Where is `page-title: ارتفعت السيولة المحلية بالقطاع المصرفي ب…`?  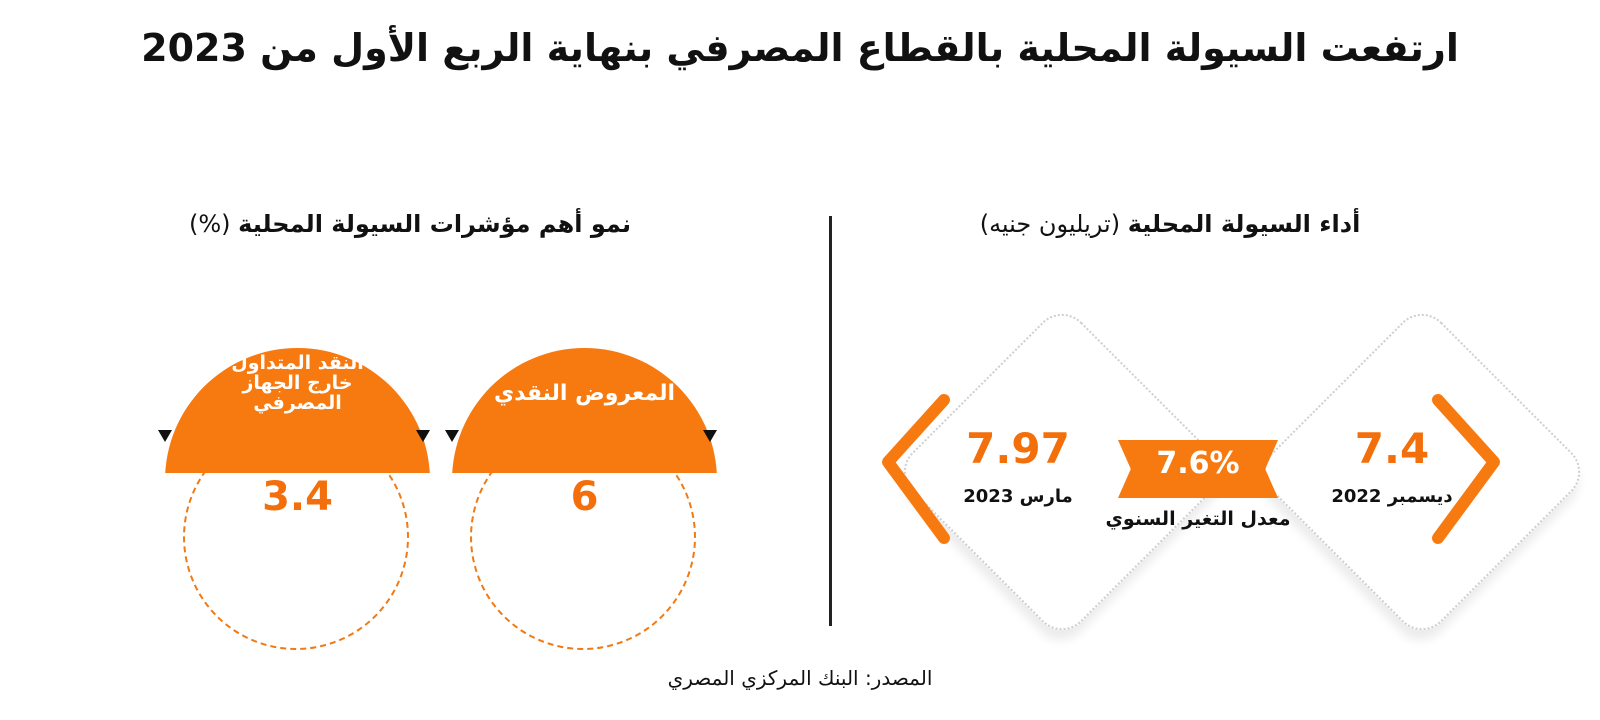 page-title: ارتفعت السيولة المحلية بالقطاع المصرفي ب… is located at coordinates (800, 48).